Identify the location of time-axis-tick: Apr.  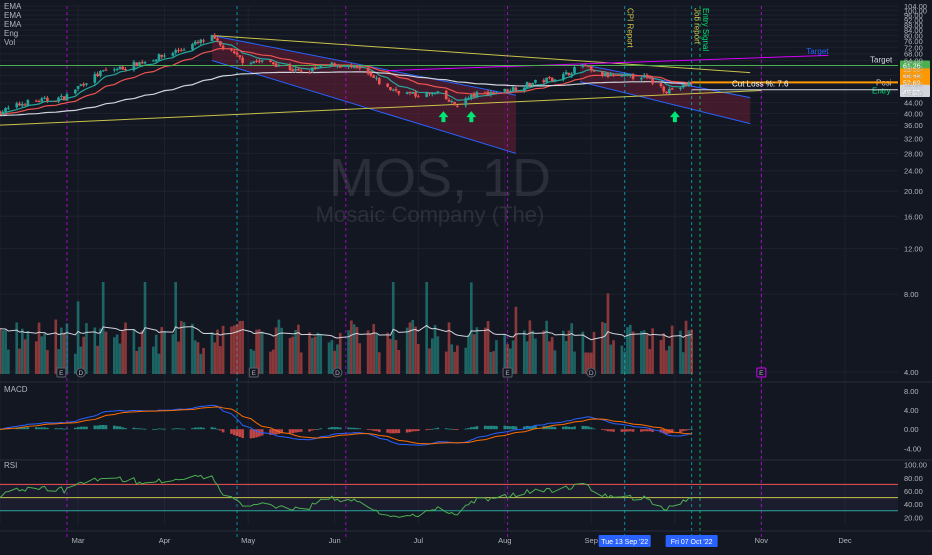
(165, 540).